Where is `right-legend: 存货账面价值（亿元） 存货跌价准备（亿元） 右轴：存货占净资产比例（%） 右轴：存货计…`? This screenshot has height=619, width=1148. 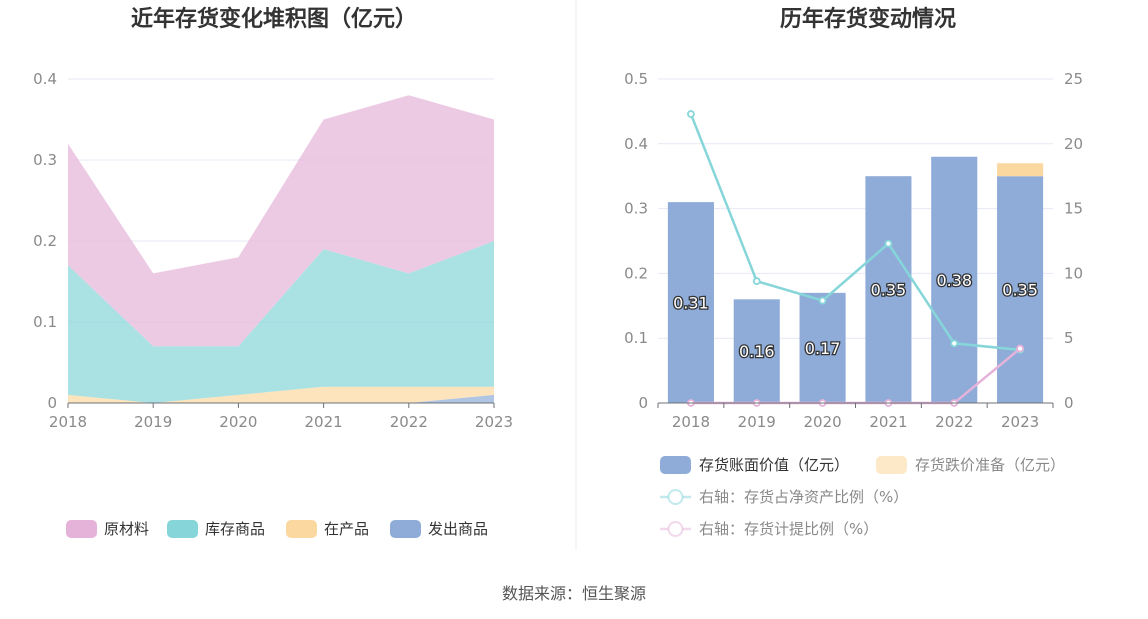 right-legend: 存货账面价值（亿元） 存货跌价准备（亿元） 右轴：存货占净资产比例（%） 右轴：存货计… is located at coordinates (862, 497).